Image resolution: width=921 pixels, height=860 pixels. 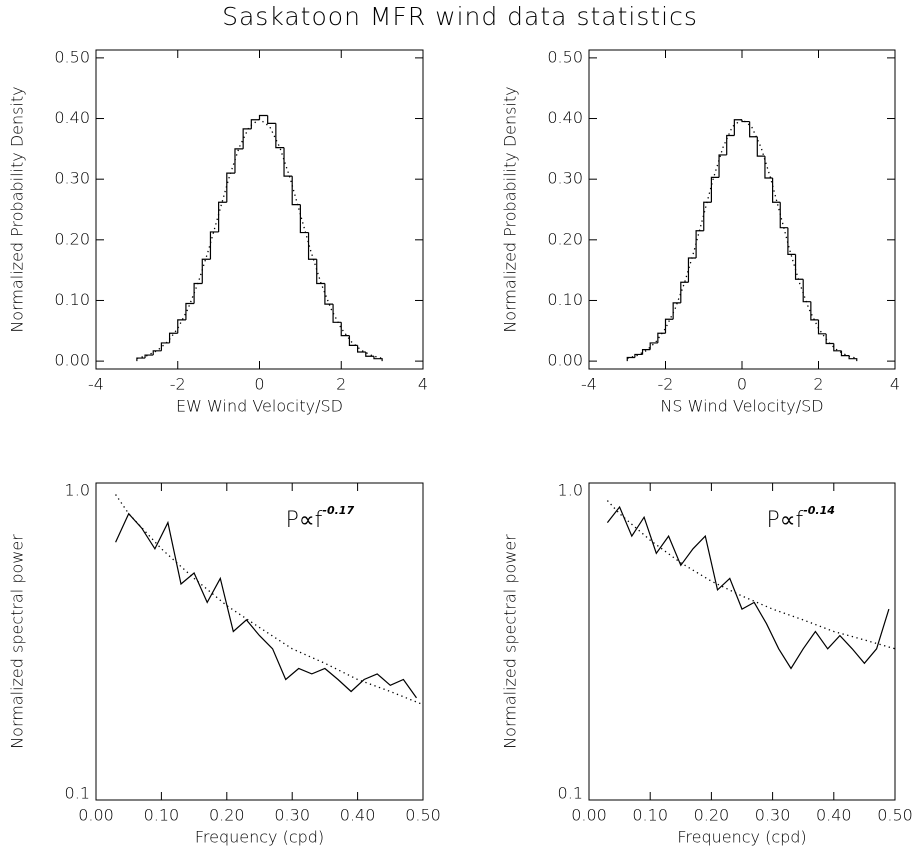 I want to click on x-tick-label: 0.50, so click(x=895, y=815).